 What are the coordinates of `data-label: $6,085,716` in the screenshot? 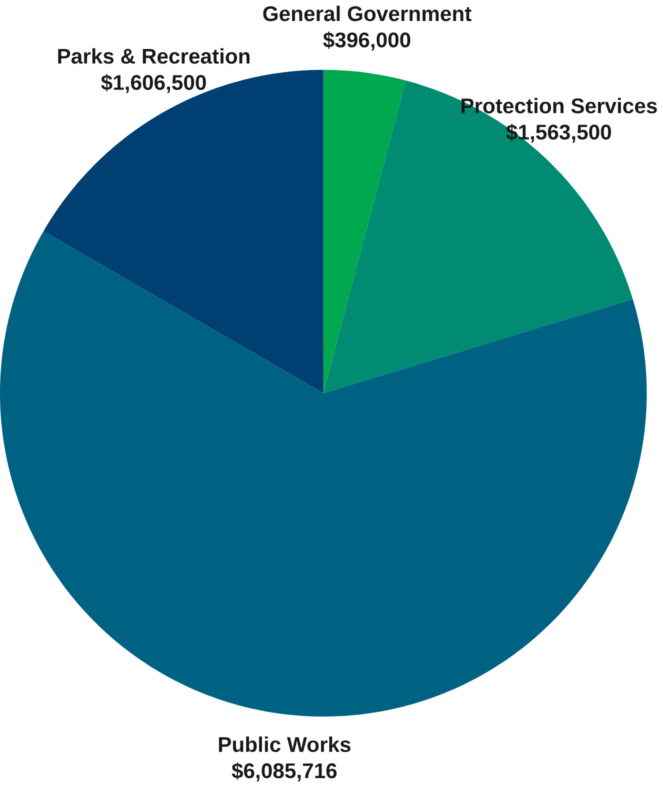 It's located at (284, 772).